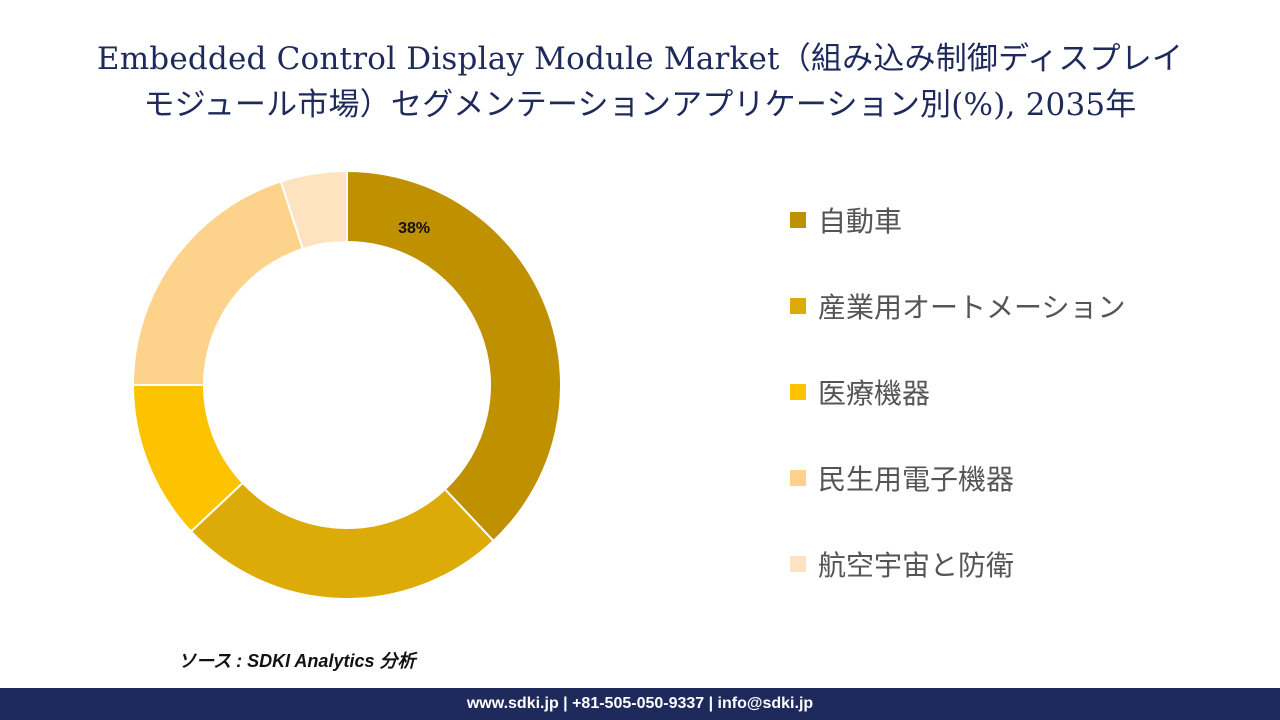 This screenshot has height=720, width=1280. Describe the element at coordinates (957, 220) in the screenshot. I see `legend-item-1: 自動車` at that location.